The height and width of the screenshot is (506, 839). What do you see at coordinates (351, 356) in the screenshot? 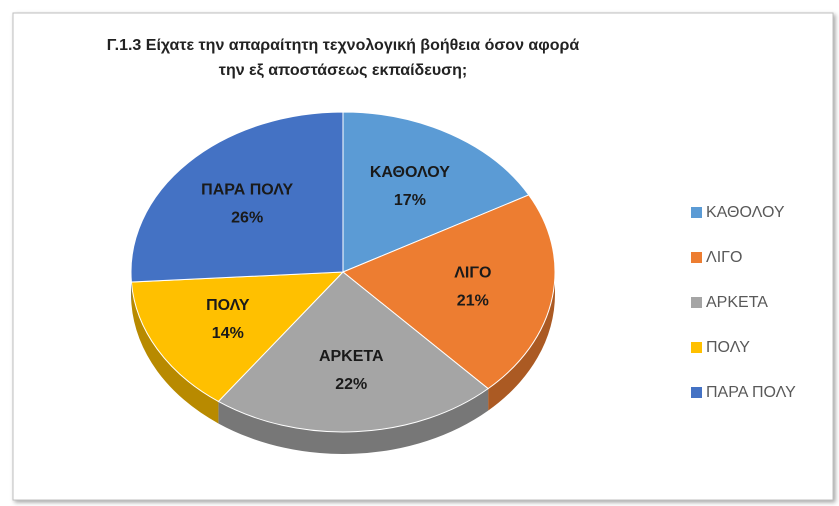
I see `data-label-category: ΑΡΚΕΤΑ` at bounding box center [351, 356].